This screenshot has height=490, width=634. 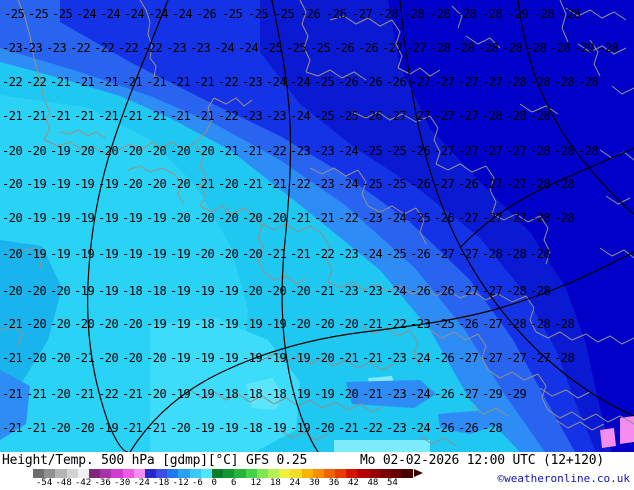 What do you see at coordinates (627, 430) in the screenshot?
I see `fill-magenta-speck` at bounding box center [627, 430].